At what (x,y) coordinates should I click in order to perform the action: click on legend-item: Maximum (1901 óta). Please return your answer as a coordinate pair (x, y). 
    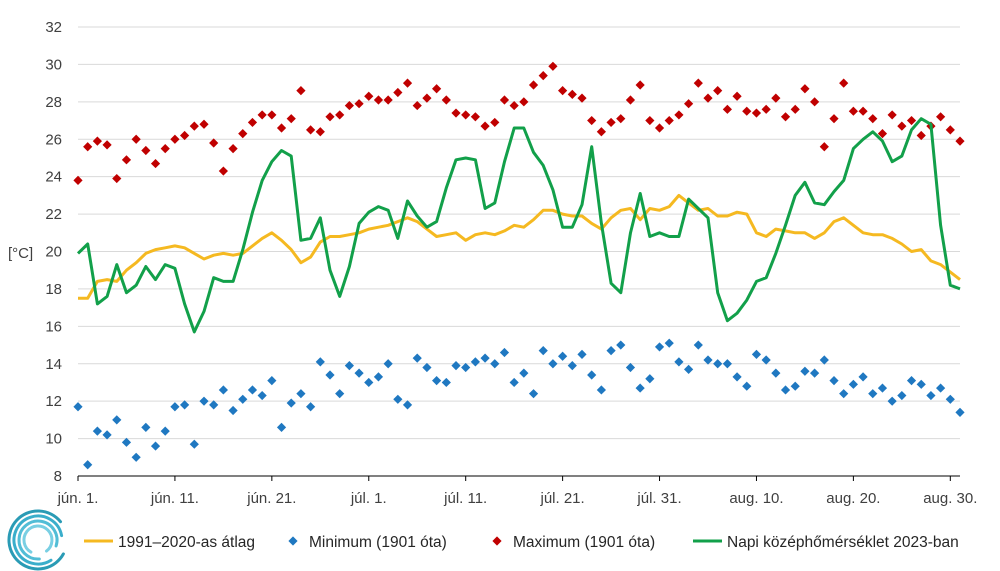
    Looking at the image, I should click on (573, 542).